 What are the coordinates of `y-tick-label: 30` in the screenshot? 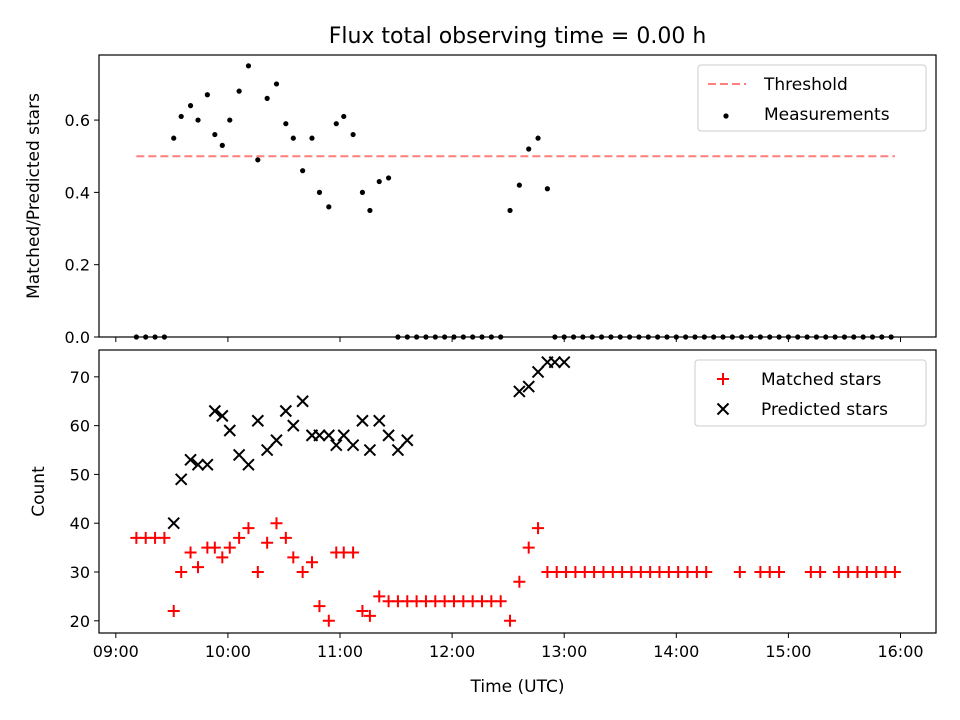 It's located at (80, 572).